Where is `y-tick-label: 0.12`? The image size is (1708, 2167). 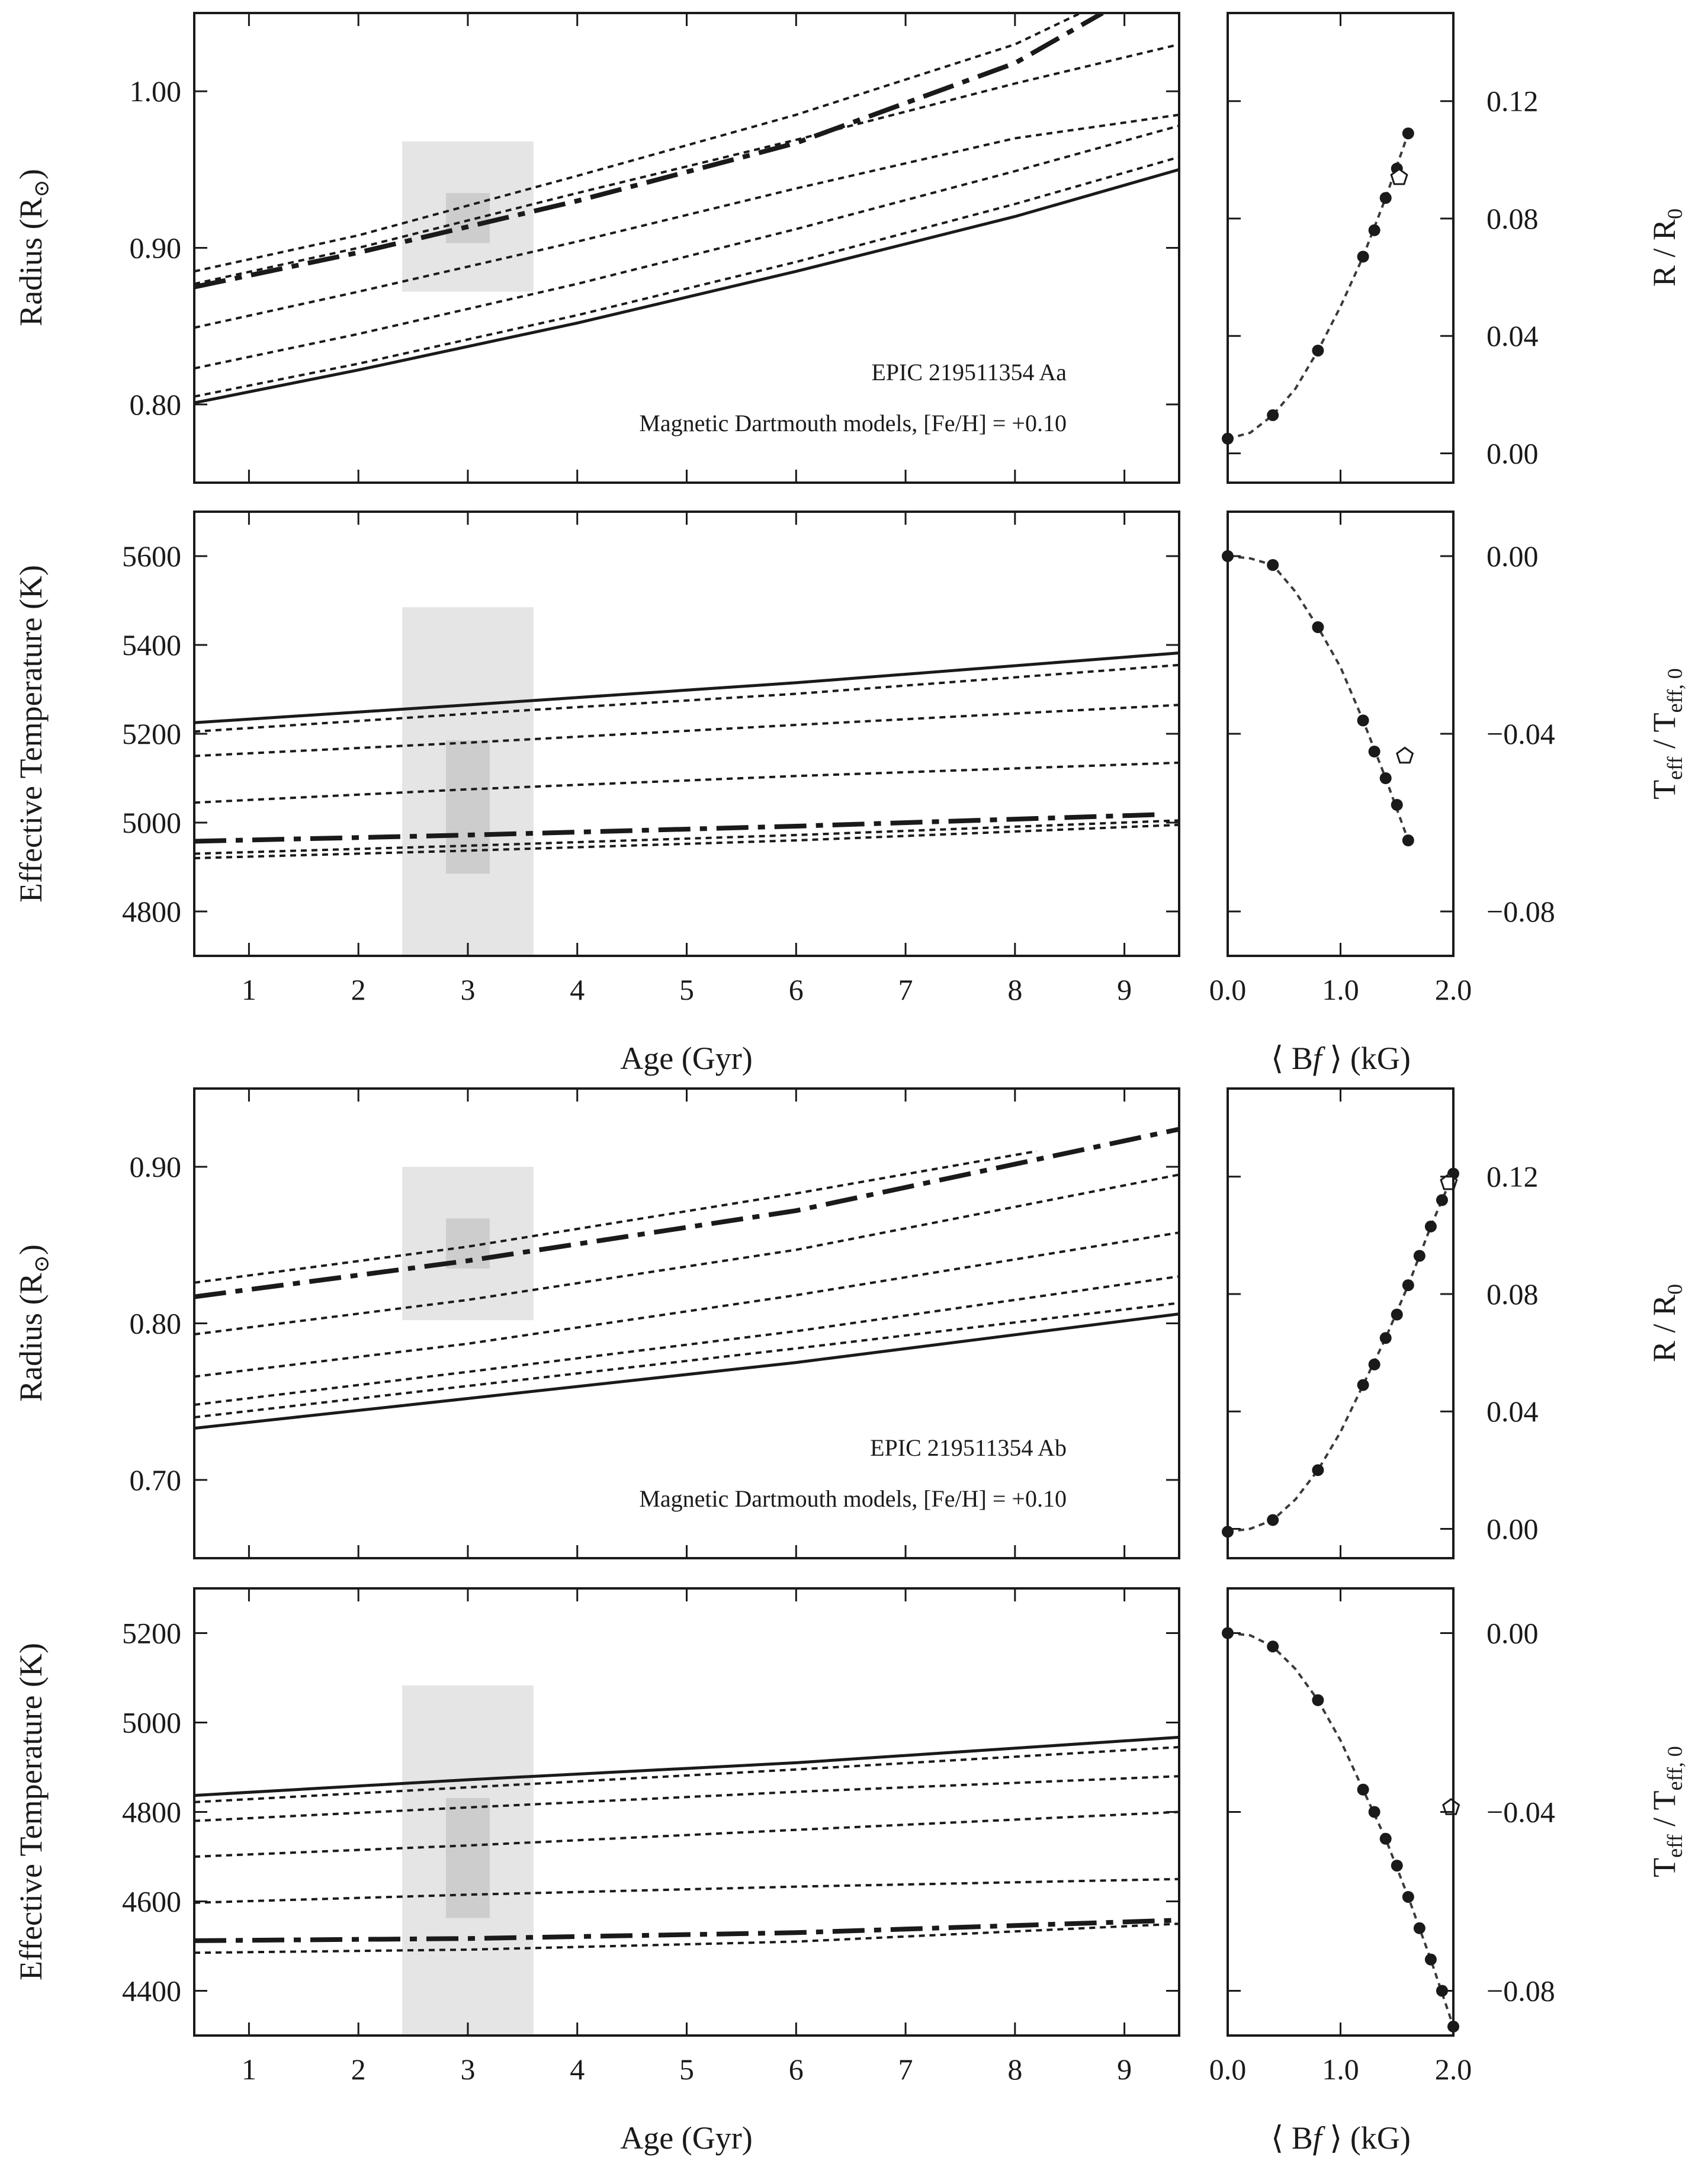 y-tick-label: 0.12 is located at coordinates (1513, 101).